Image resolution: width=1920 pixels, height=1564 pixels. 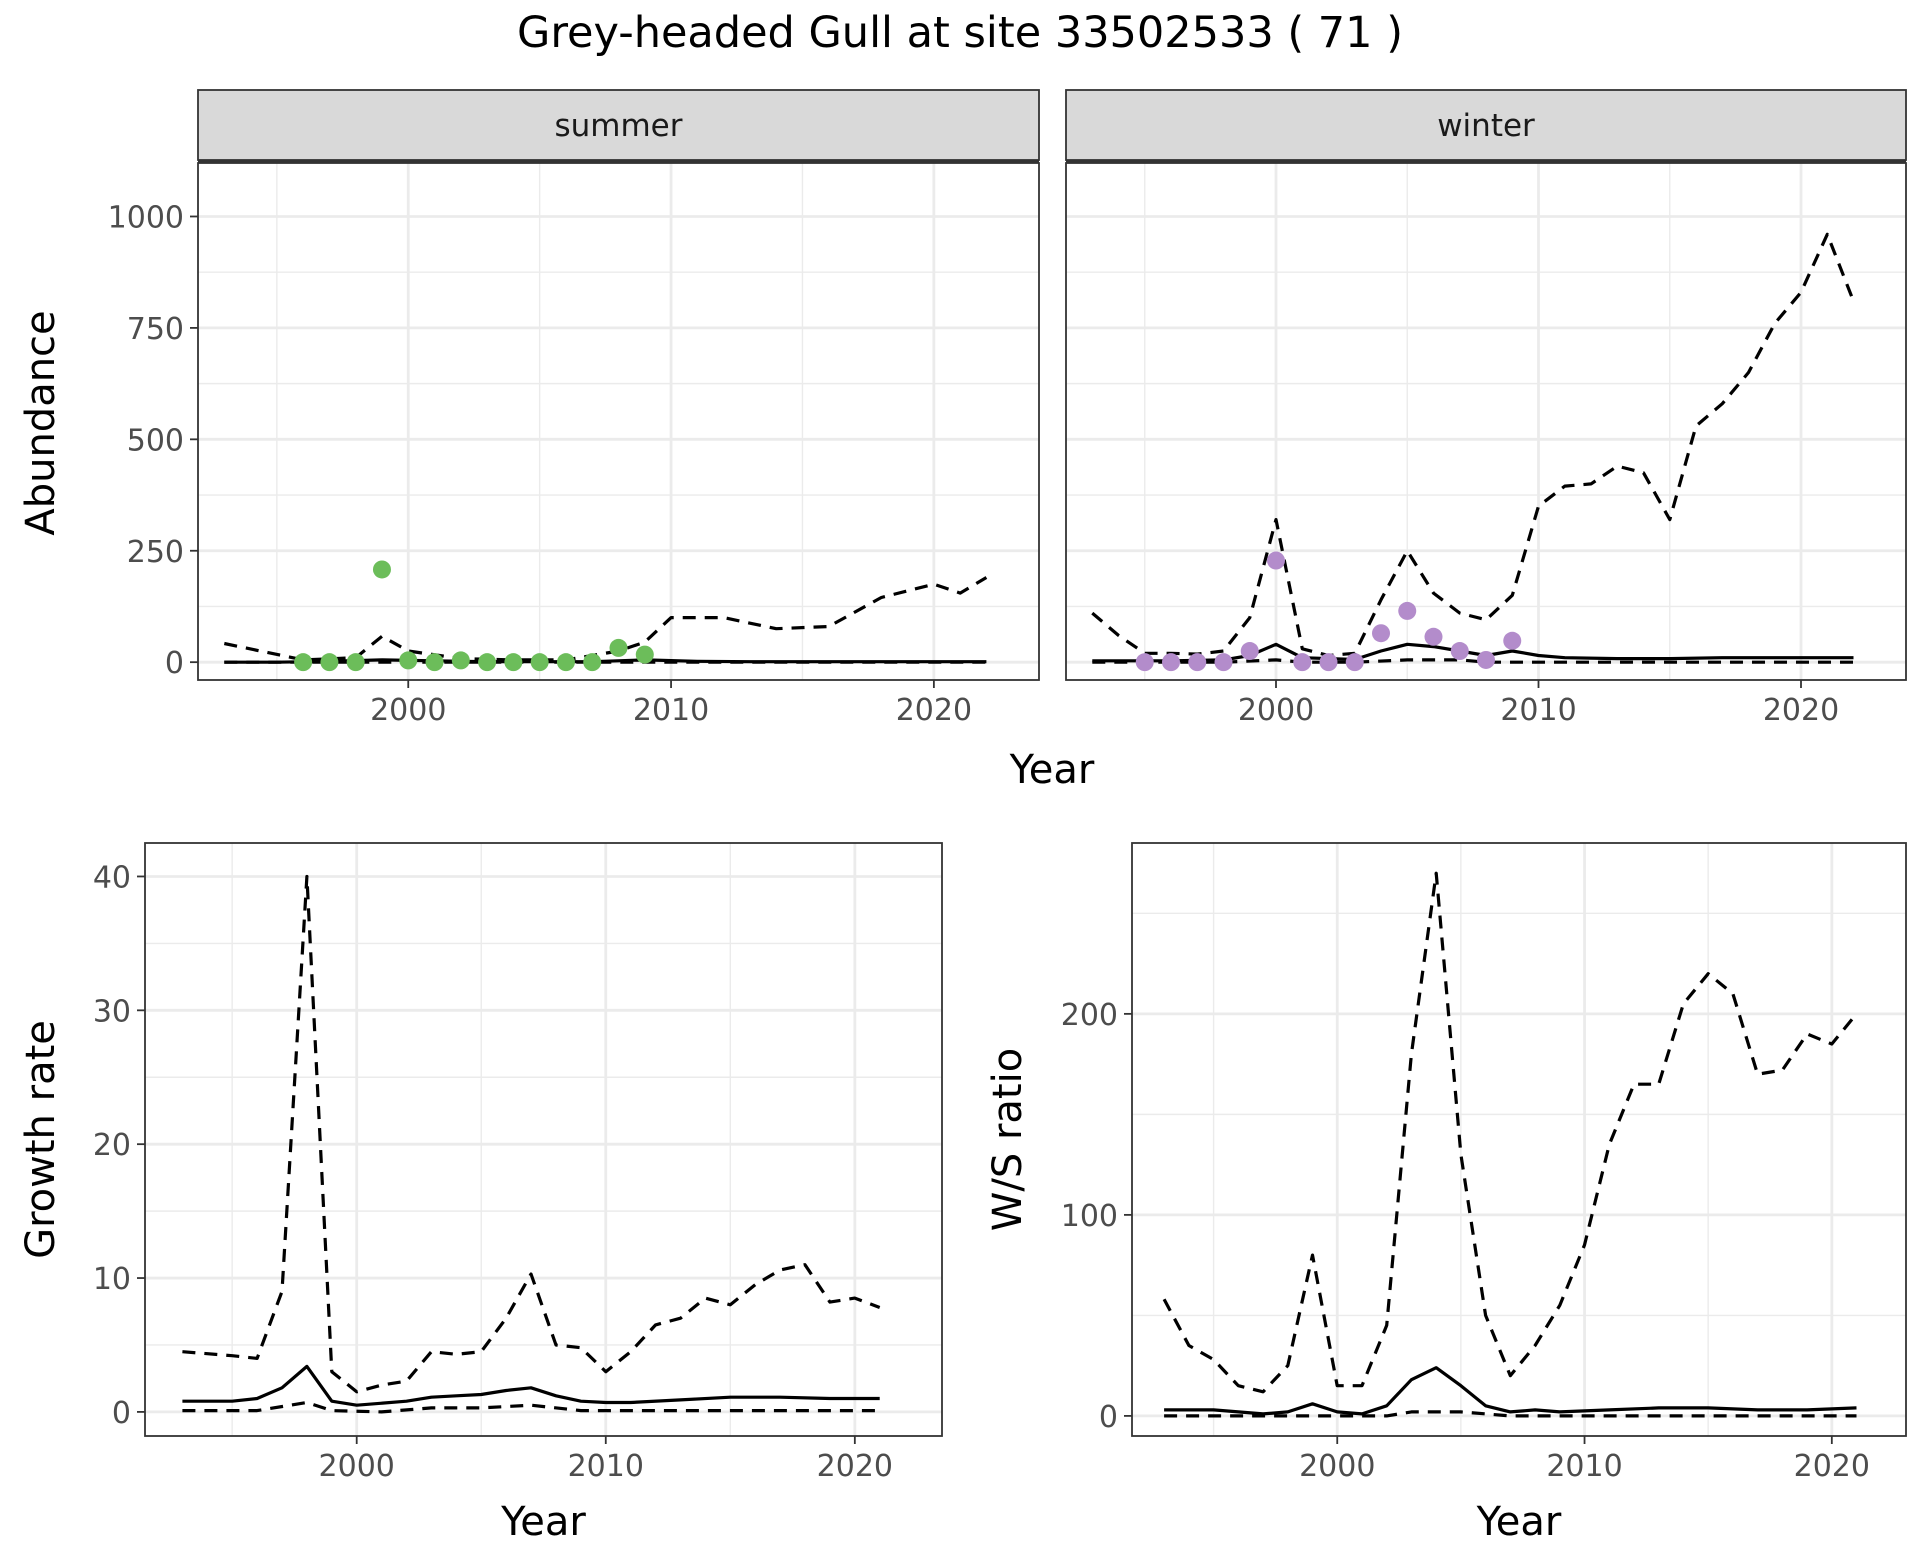 What do you see at coordinates (112, 1279) in the screenshot?
I see `y-tick-label: 10` at bounding box center [112, 1279].